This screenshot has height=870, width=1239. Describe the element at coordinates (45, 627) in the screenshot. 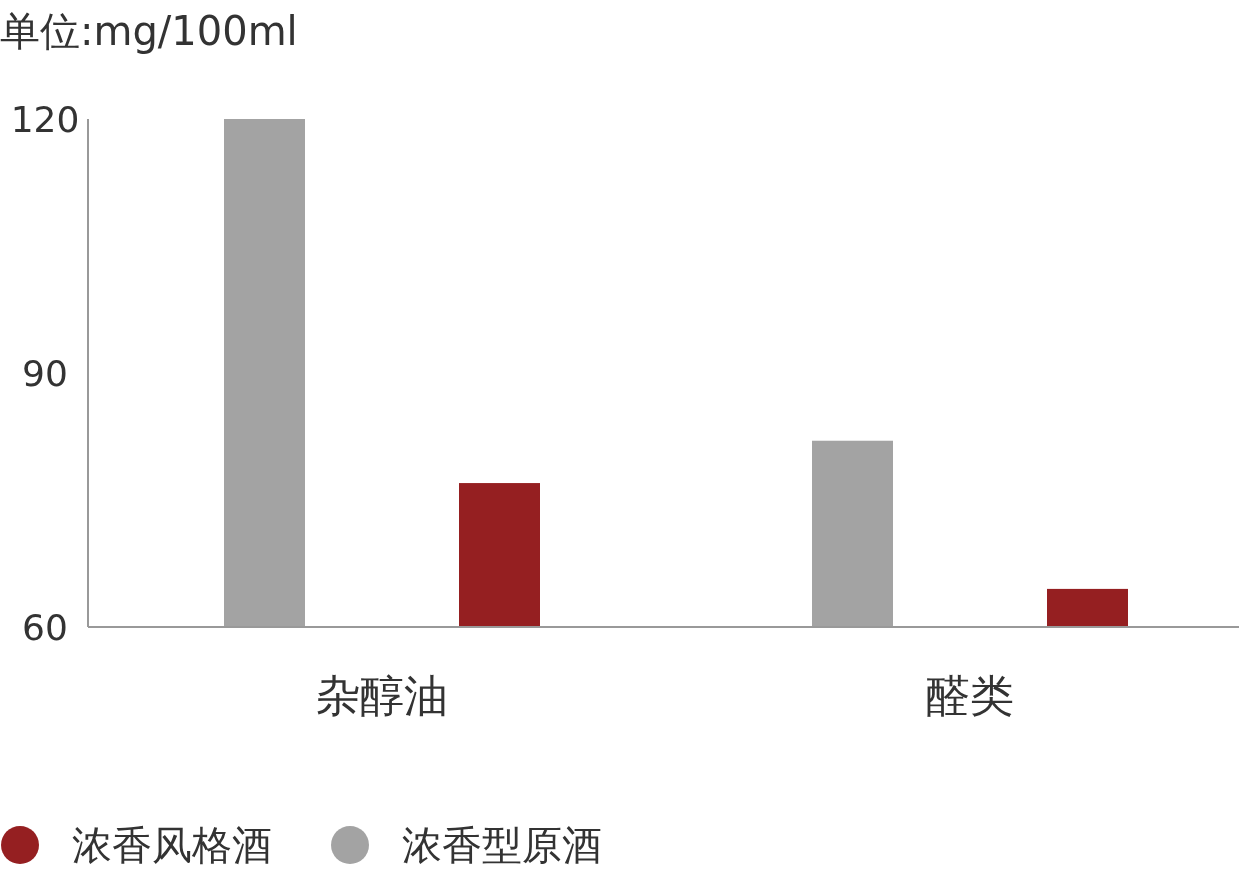

I see `y-tick-label: 60` at that location.